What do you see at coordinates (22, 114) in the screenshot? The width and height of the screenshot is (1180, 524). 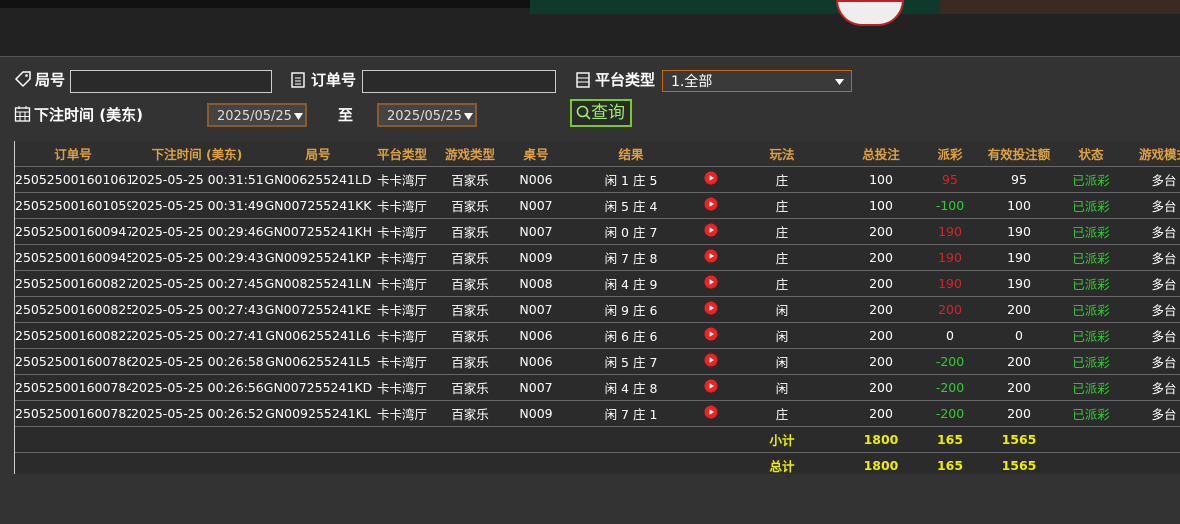 I see `calendar-icon` at bounding box center [22, 114].